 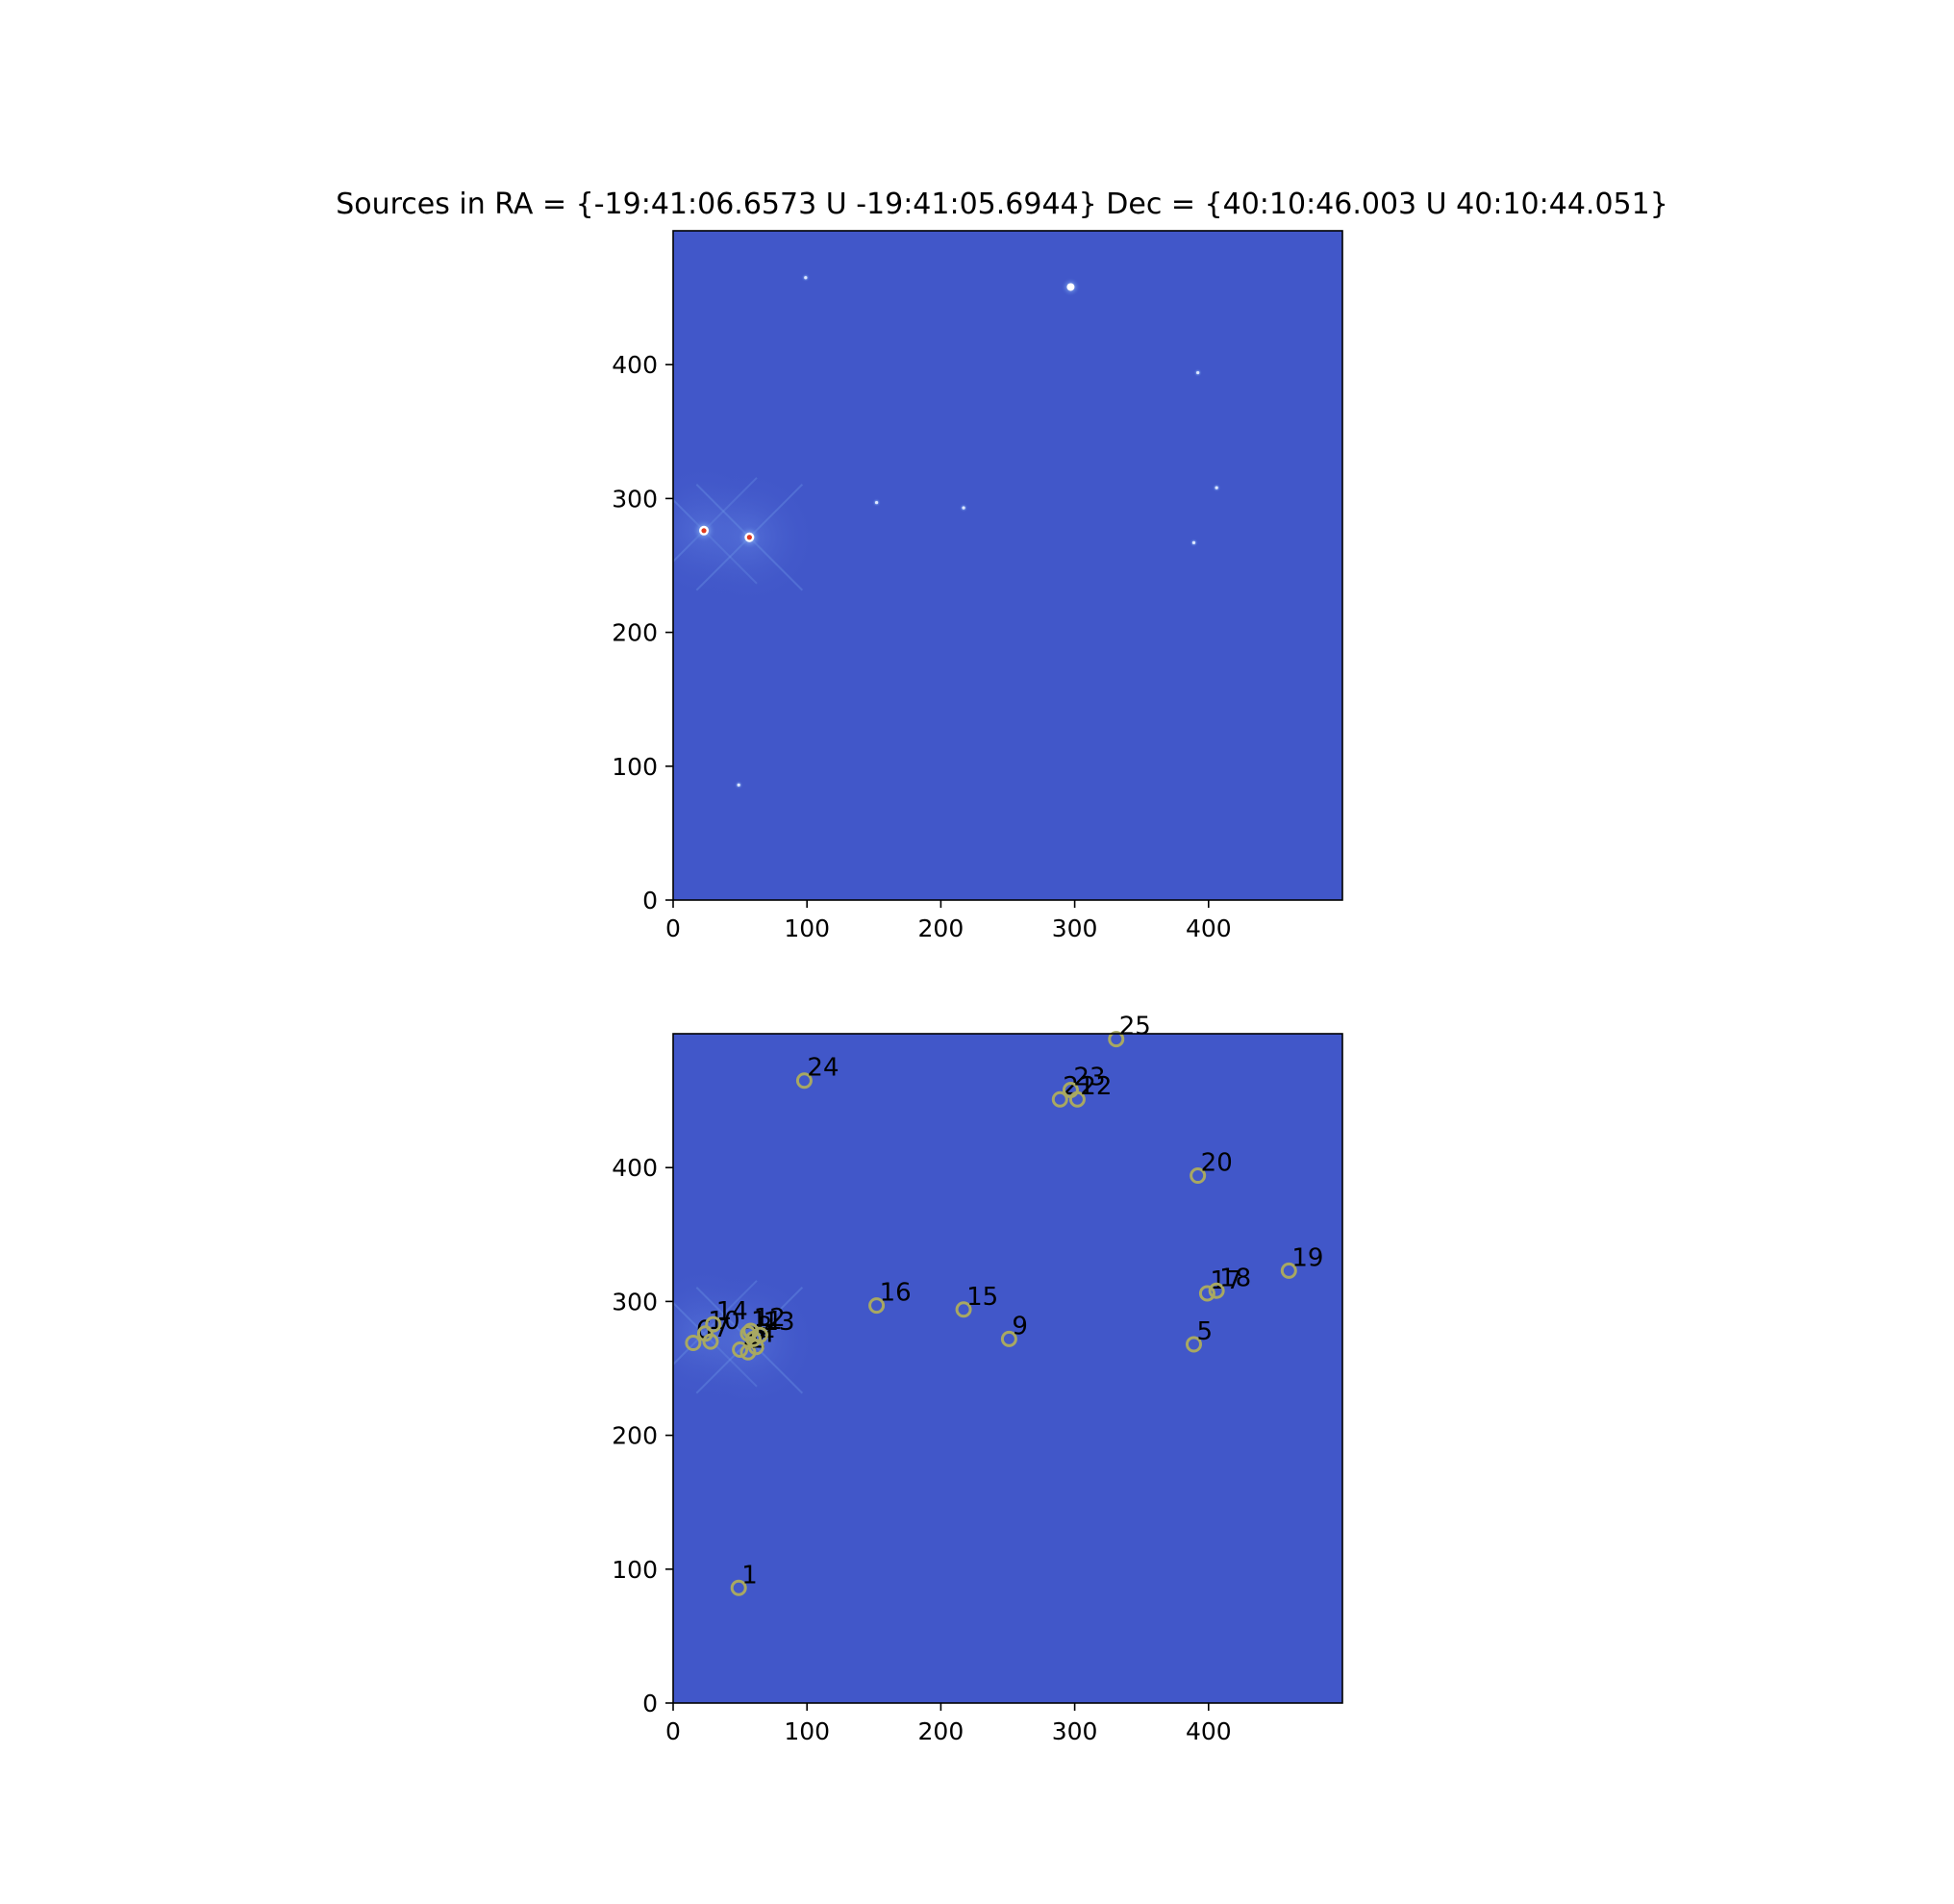 What do you see at coordinates (749, 1575) in the screenshot?
I see `source-label: 1` at bounding box center [749, 1575].